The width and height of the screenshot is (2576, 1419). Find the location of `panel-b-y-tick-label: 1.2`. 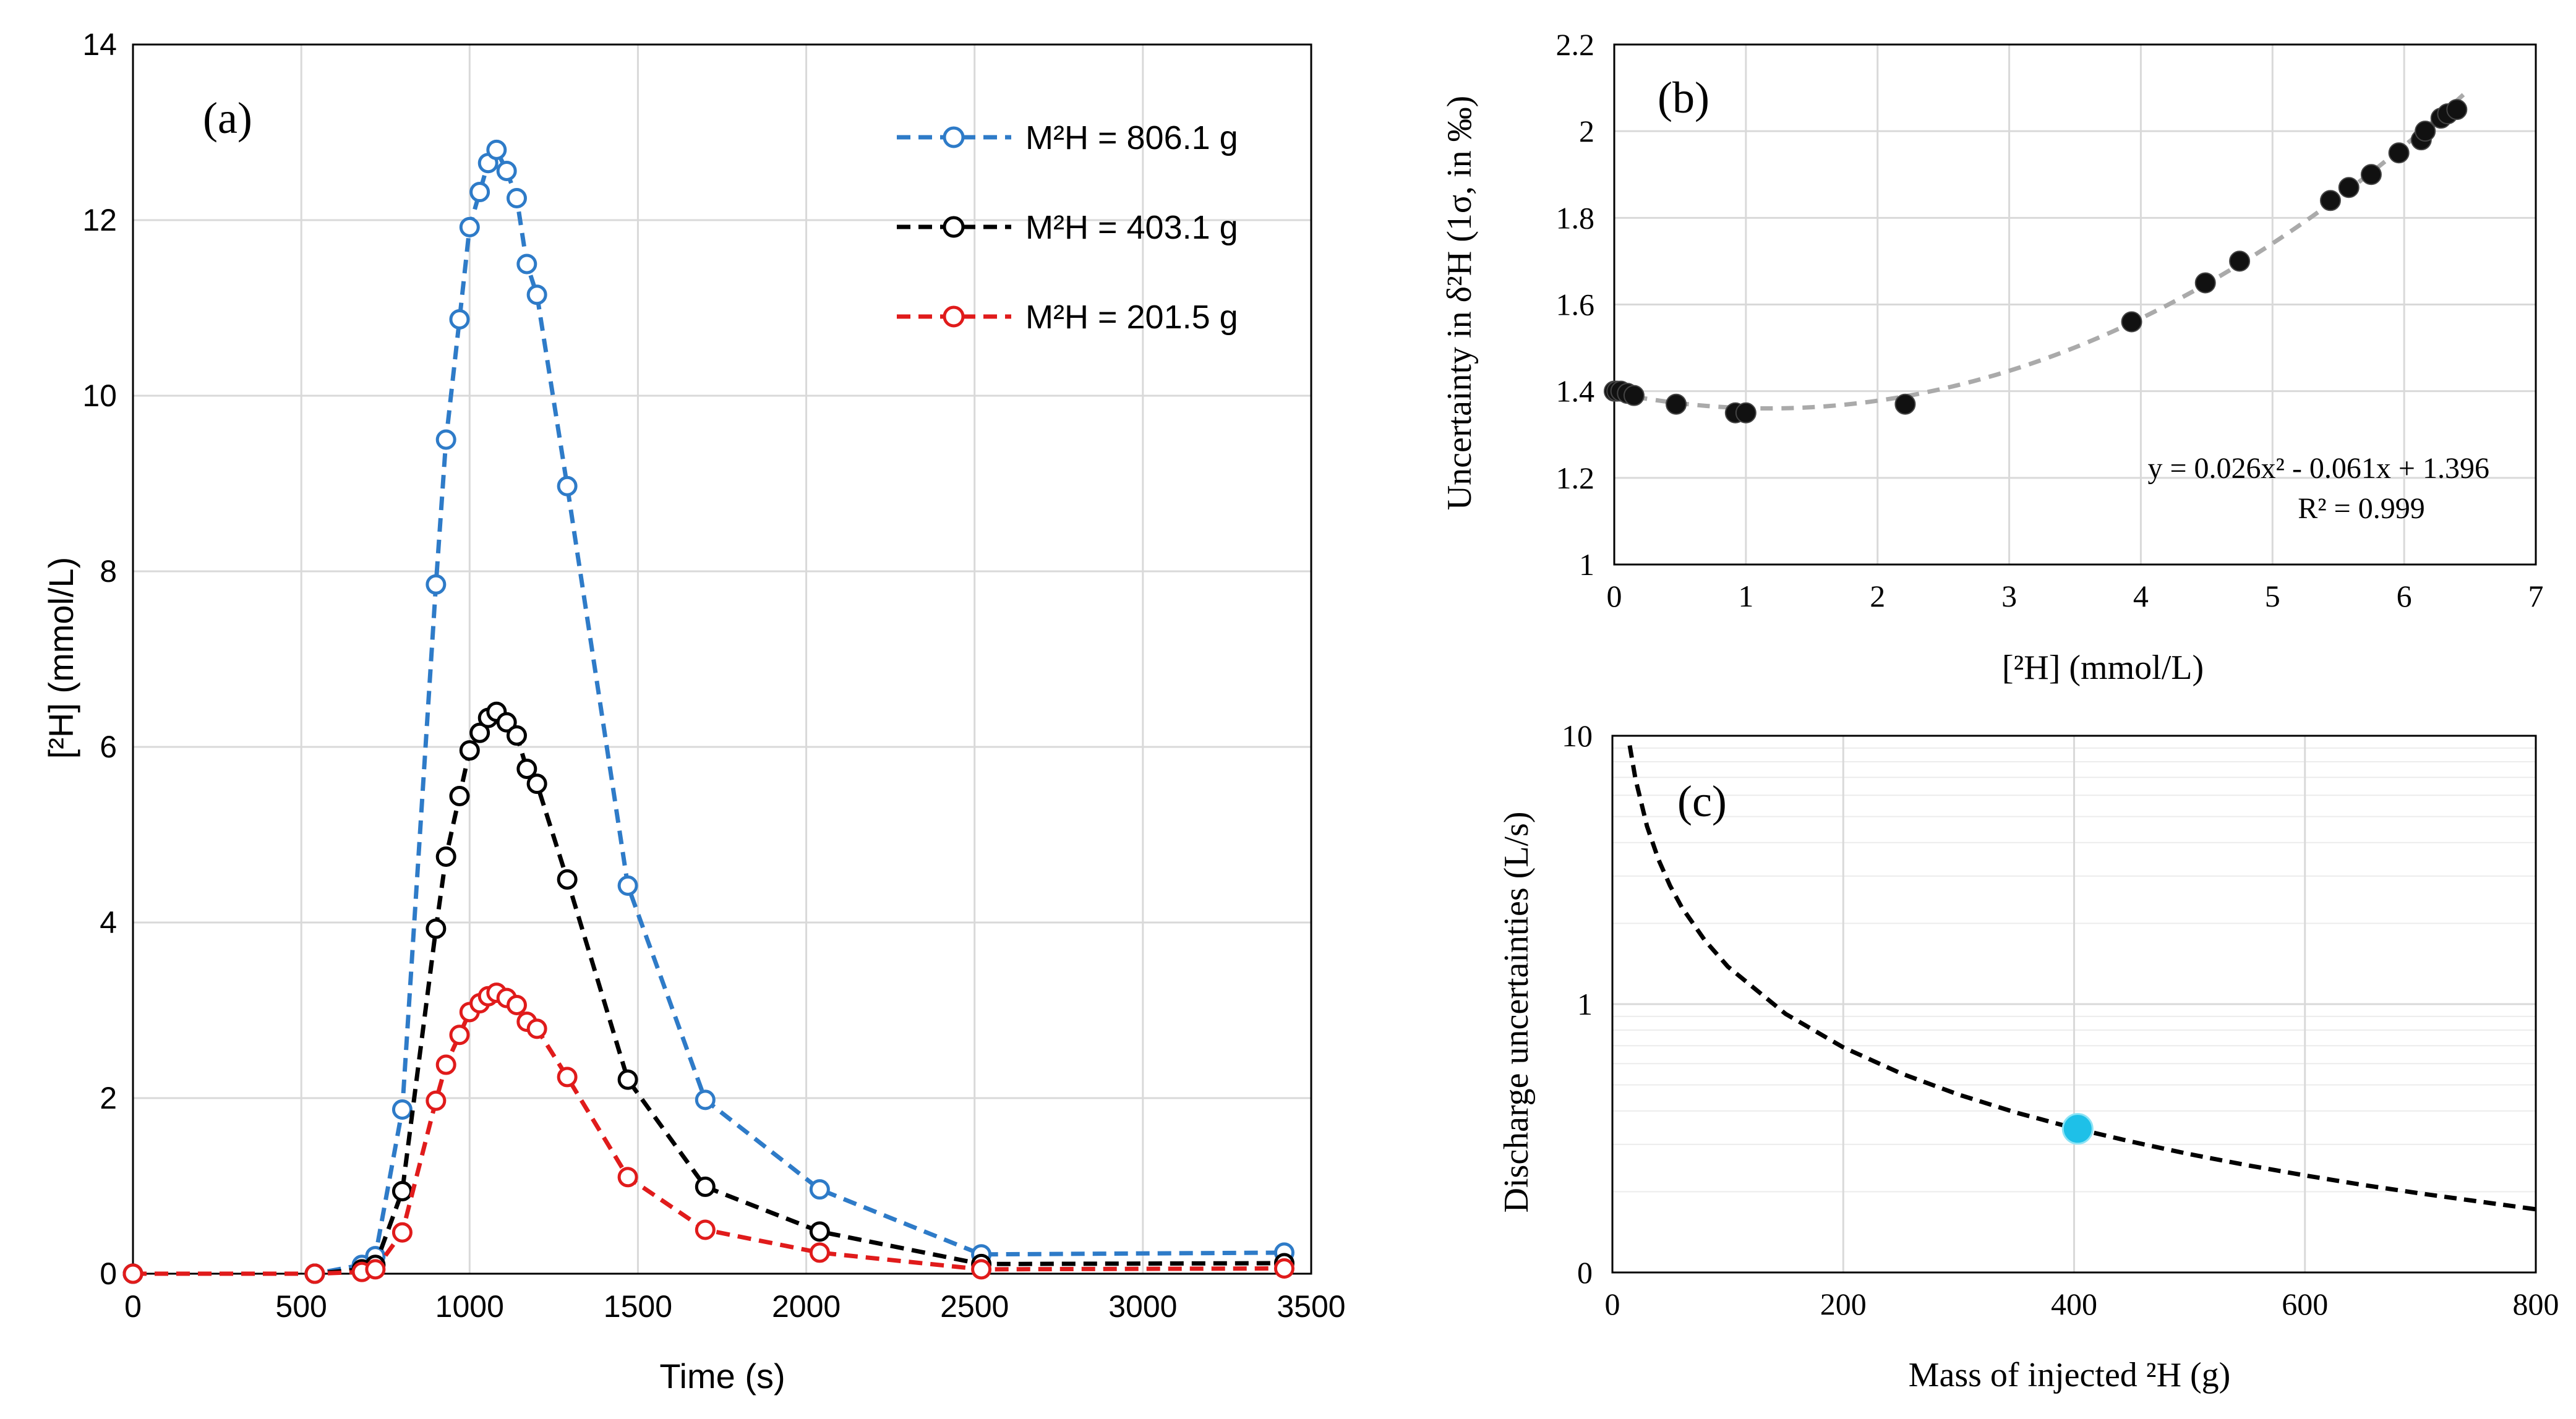

panel-b-y-tick-label: 1.2 is located at coordinates (1575, 478).